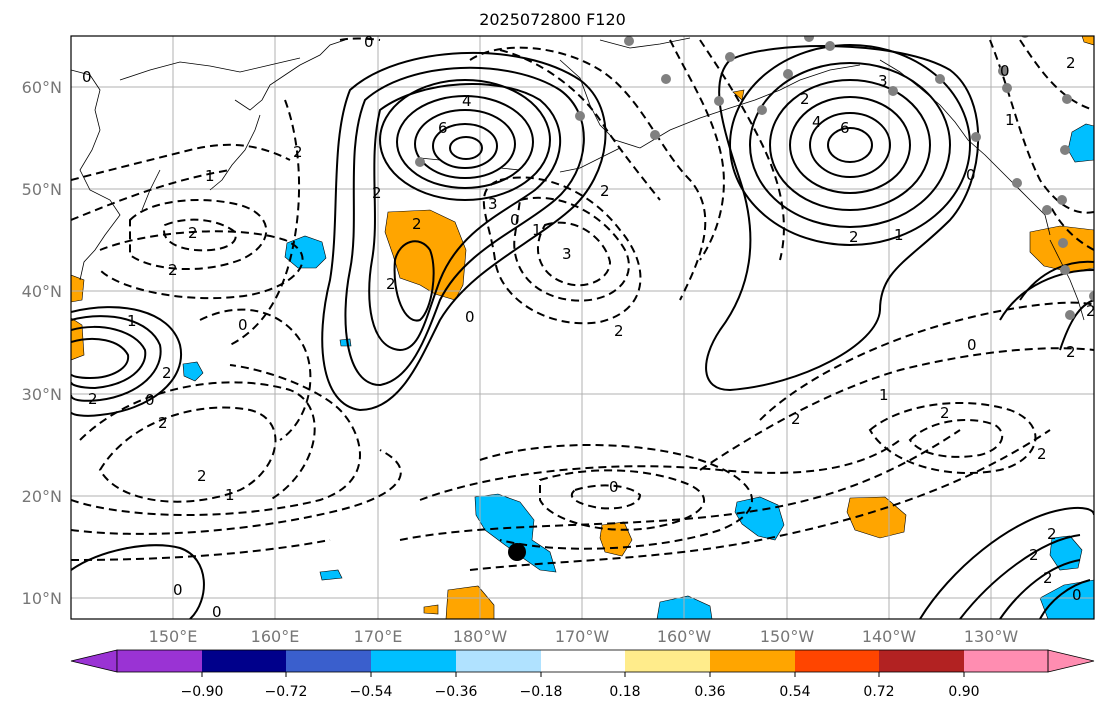  I want to click on lat-label-40n: 40°N, so click(42, 291).